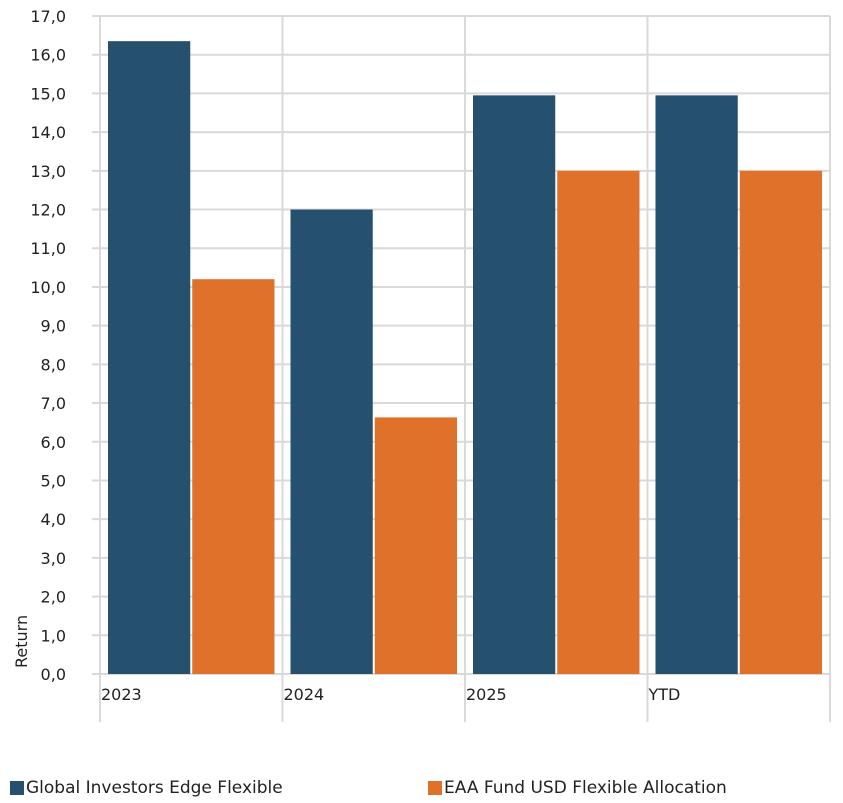 Image resolution: width=843 pixels, height=803 pixels. Describe the element at coordinates (304, 694) in the screenshot. I see `x-tick-label: 2024` at that location.